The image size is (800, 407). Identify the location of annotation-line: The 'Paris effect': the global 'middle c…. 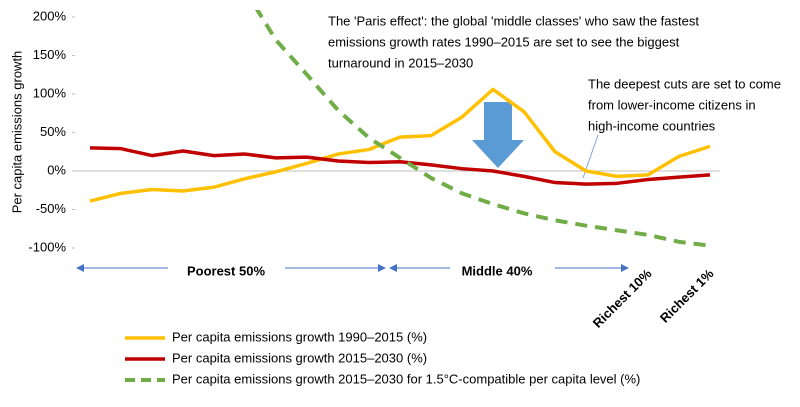
(513, 20).